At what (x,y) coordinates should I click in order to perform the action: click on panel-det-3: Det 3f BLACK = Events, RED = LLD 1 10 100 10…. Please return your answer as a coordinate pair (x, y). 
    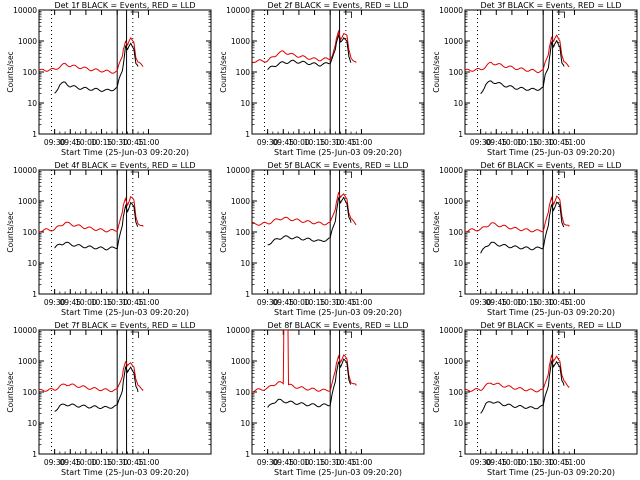
    Looking at the image, I should click on (535, 79).